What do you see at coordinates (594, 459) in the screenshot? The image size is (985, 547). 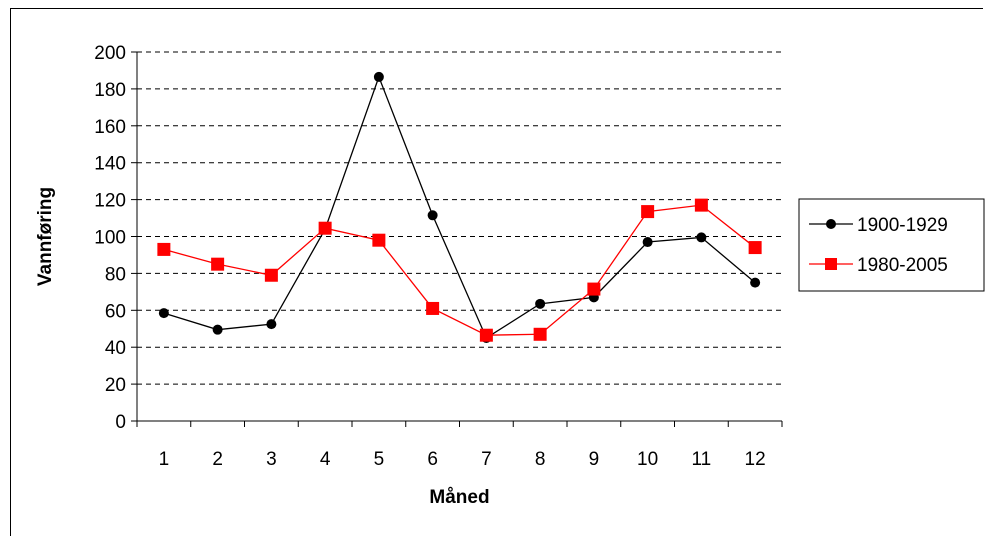 I see `x-tick-label: 9` at bounding box center [594, 459].